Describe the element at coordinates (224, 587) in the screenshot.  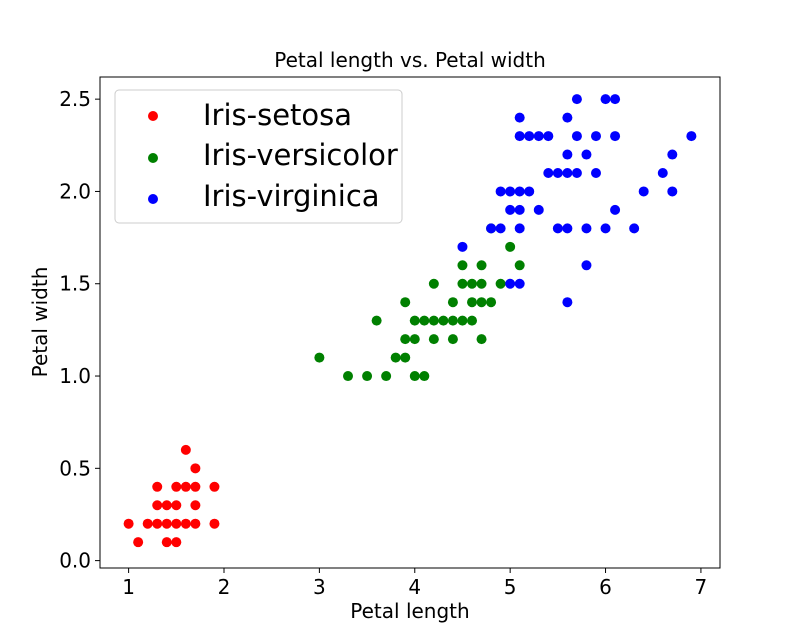
I see `x-tick-label: 2` at that location.